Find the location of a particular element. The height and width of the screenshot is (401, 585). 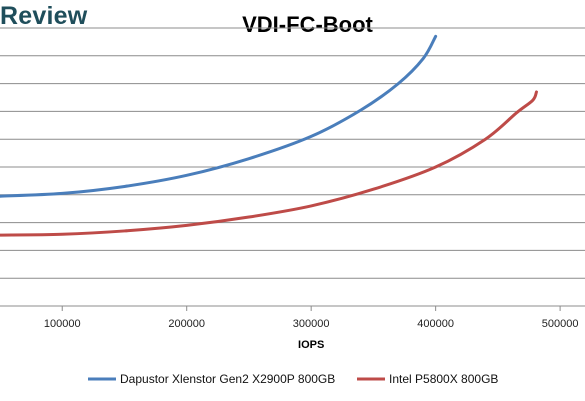

legend-label: Dapustor Xlenstor Gen2 X2900P 800GB is located at coordinates (227, 379).